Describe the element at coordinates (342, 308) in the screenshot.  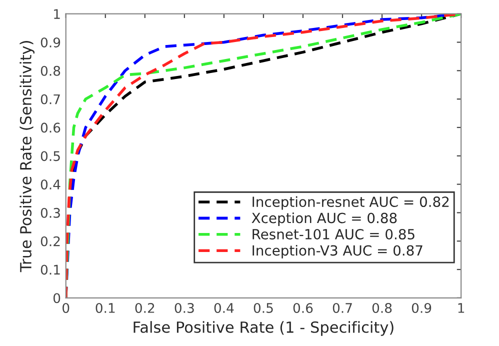
I see `x-tick-label: 0.7` at that location.